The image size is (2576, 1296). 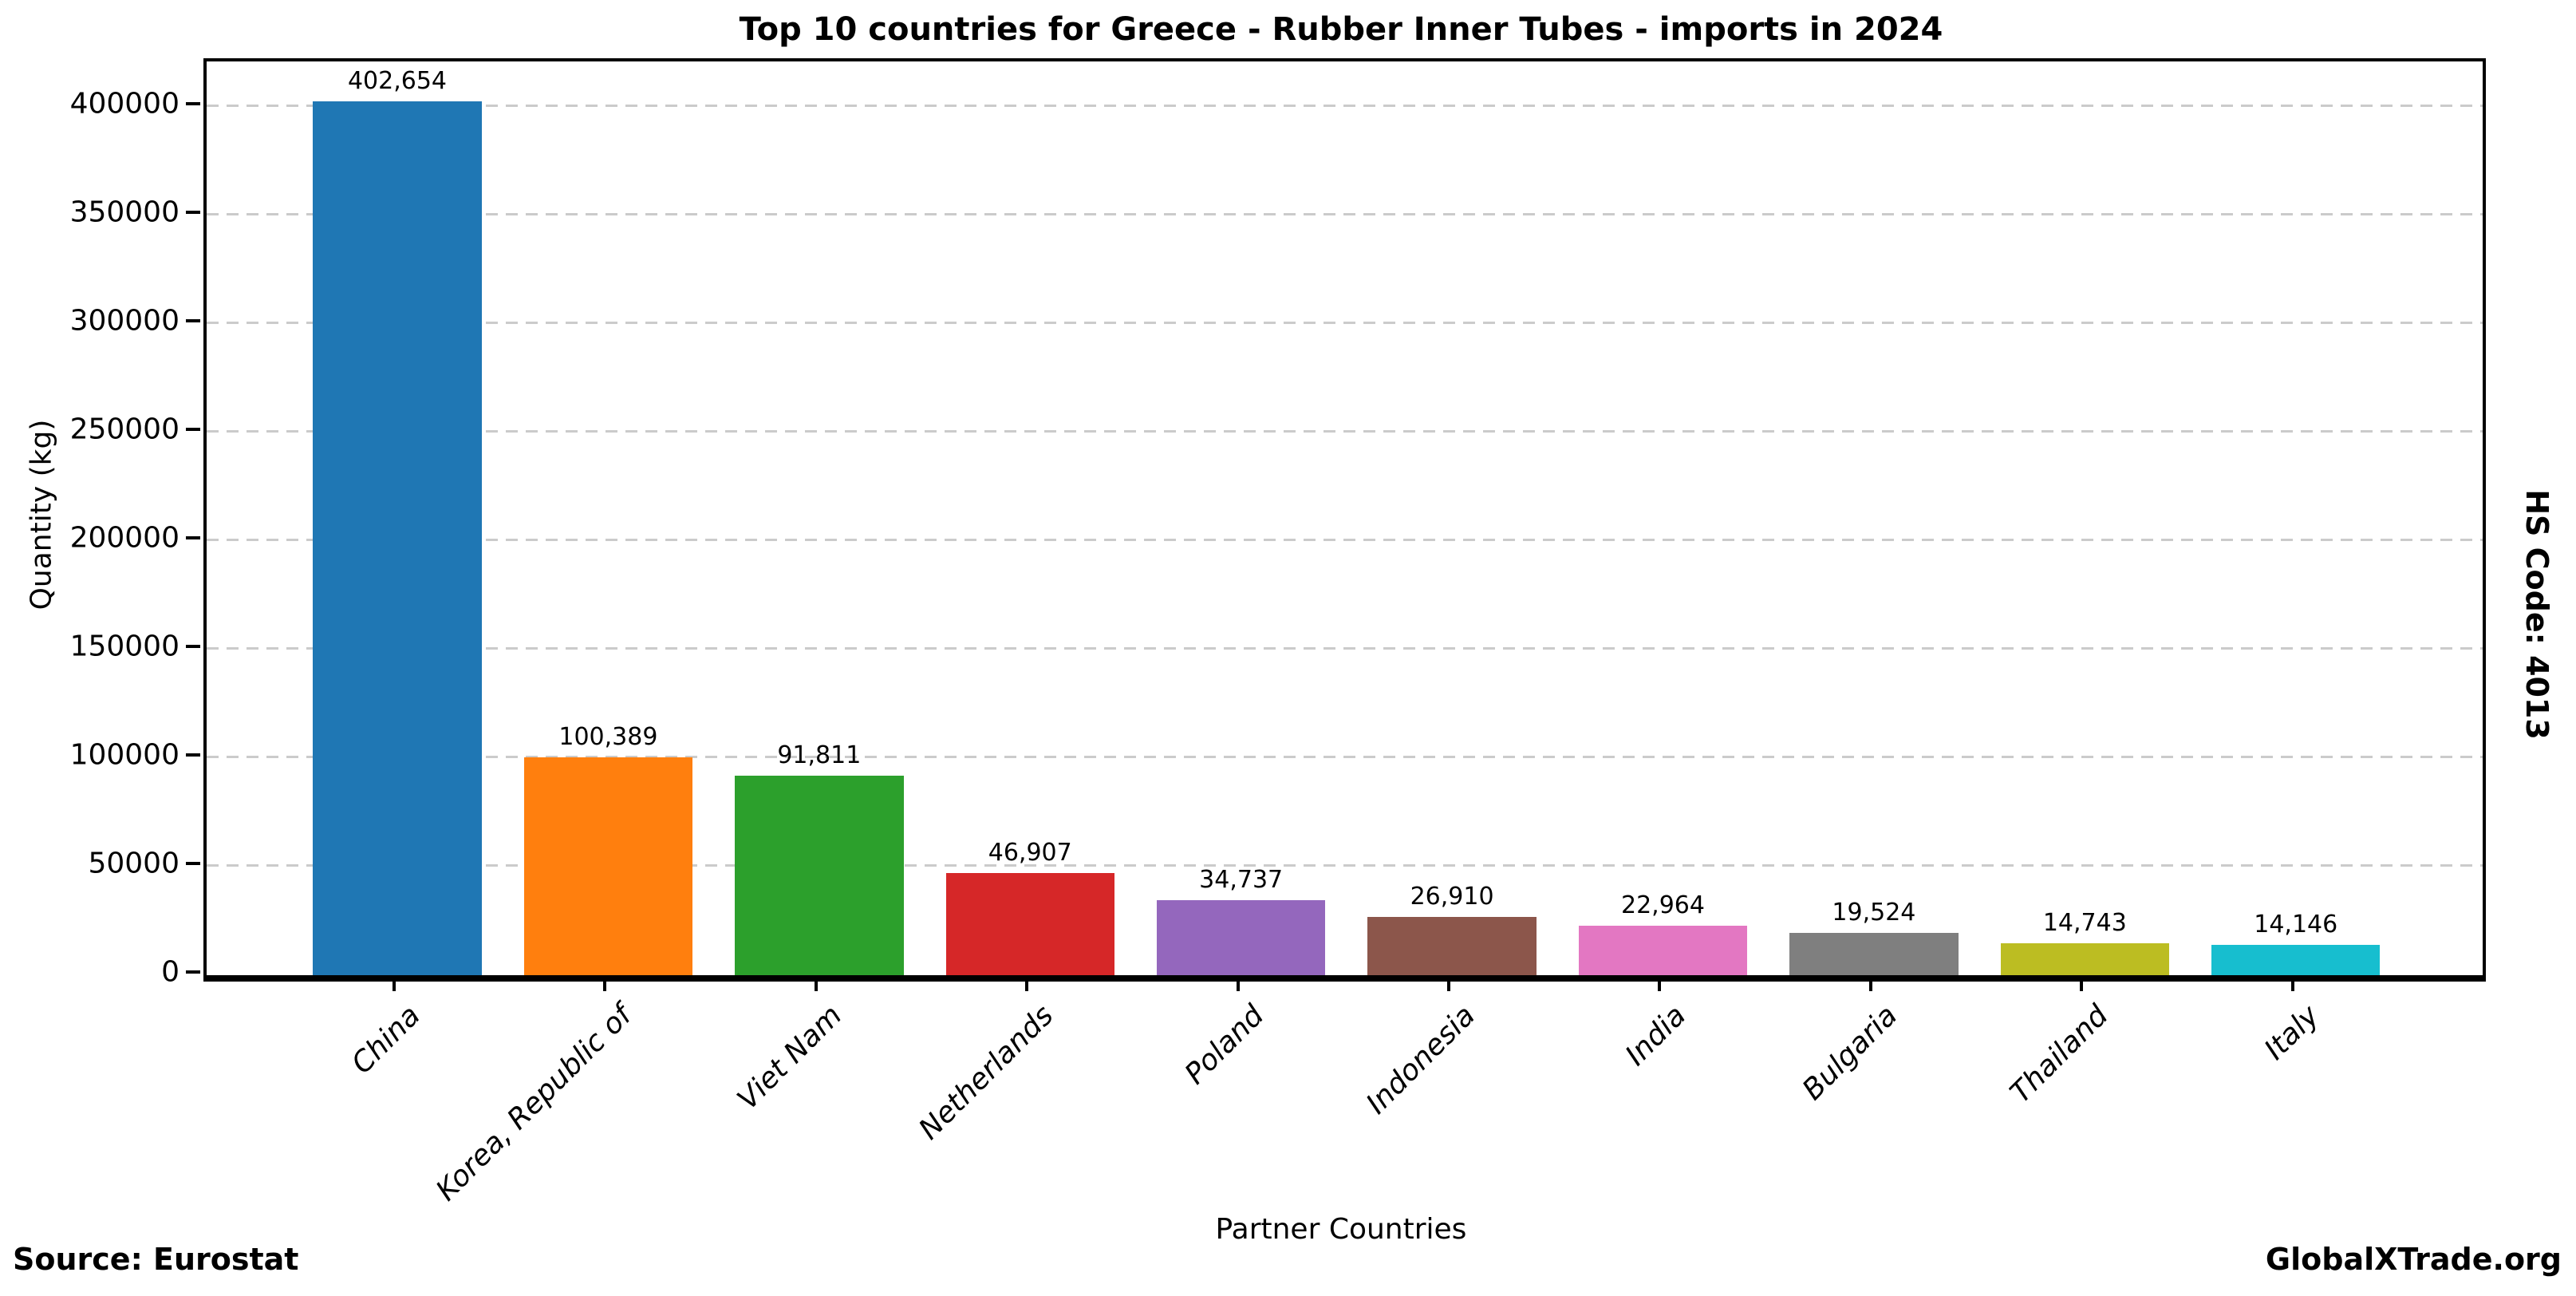 What do you see at coordinates (386, 1040) in the screenshot?
I see `x-tick-label: China` at bounding box center [386, 1040].